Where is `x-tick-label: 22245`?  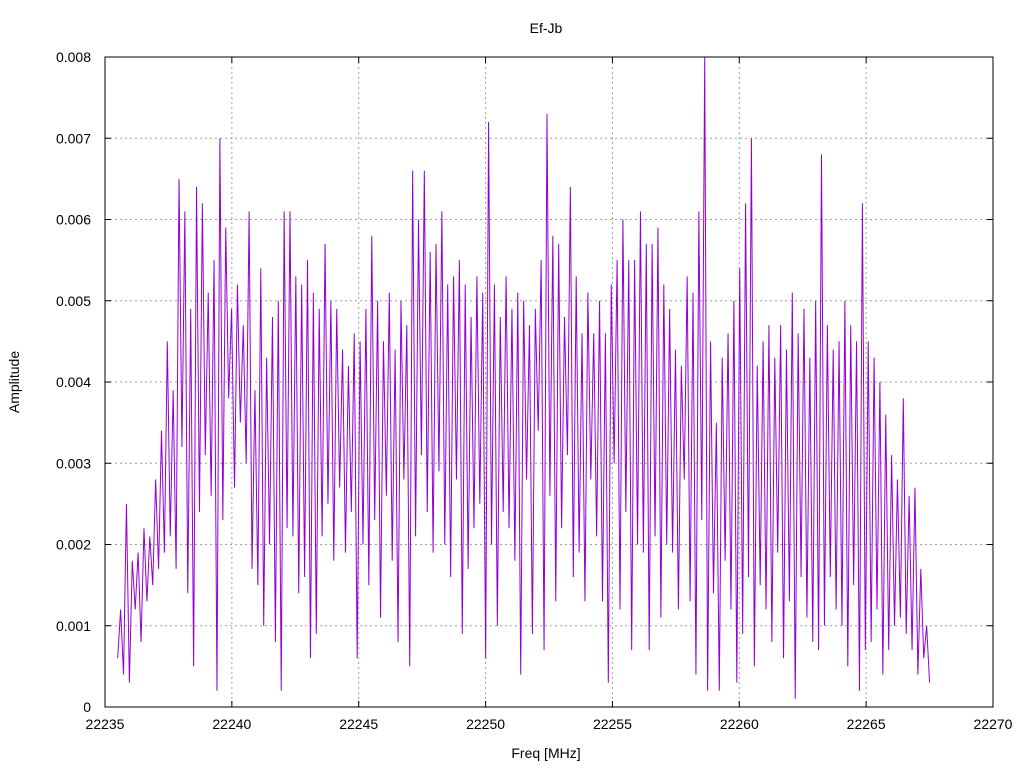
x-tick-label: 22245 is located at coordinates (358, 724).